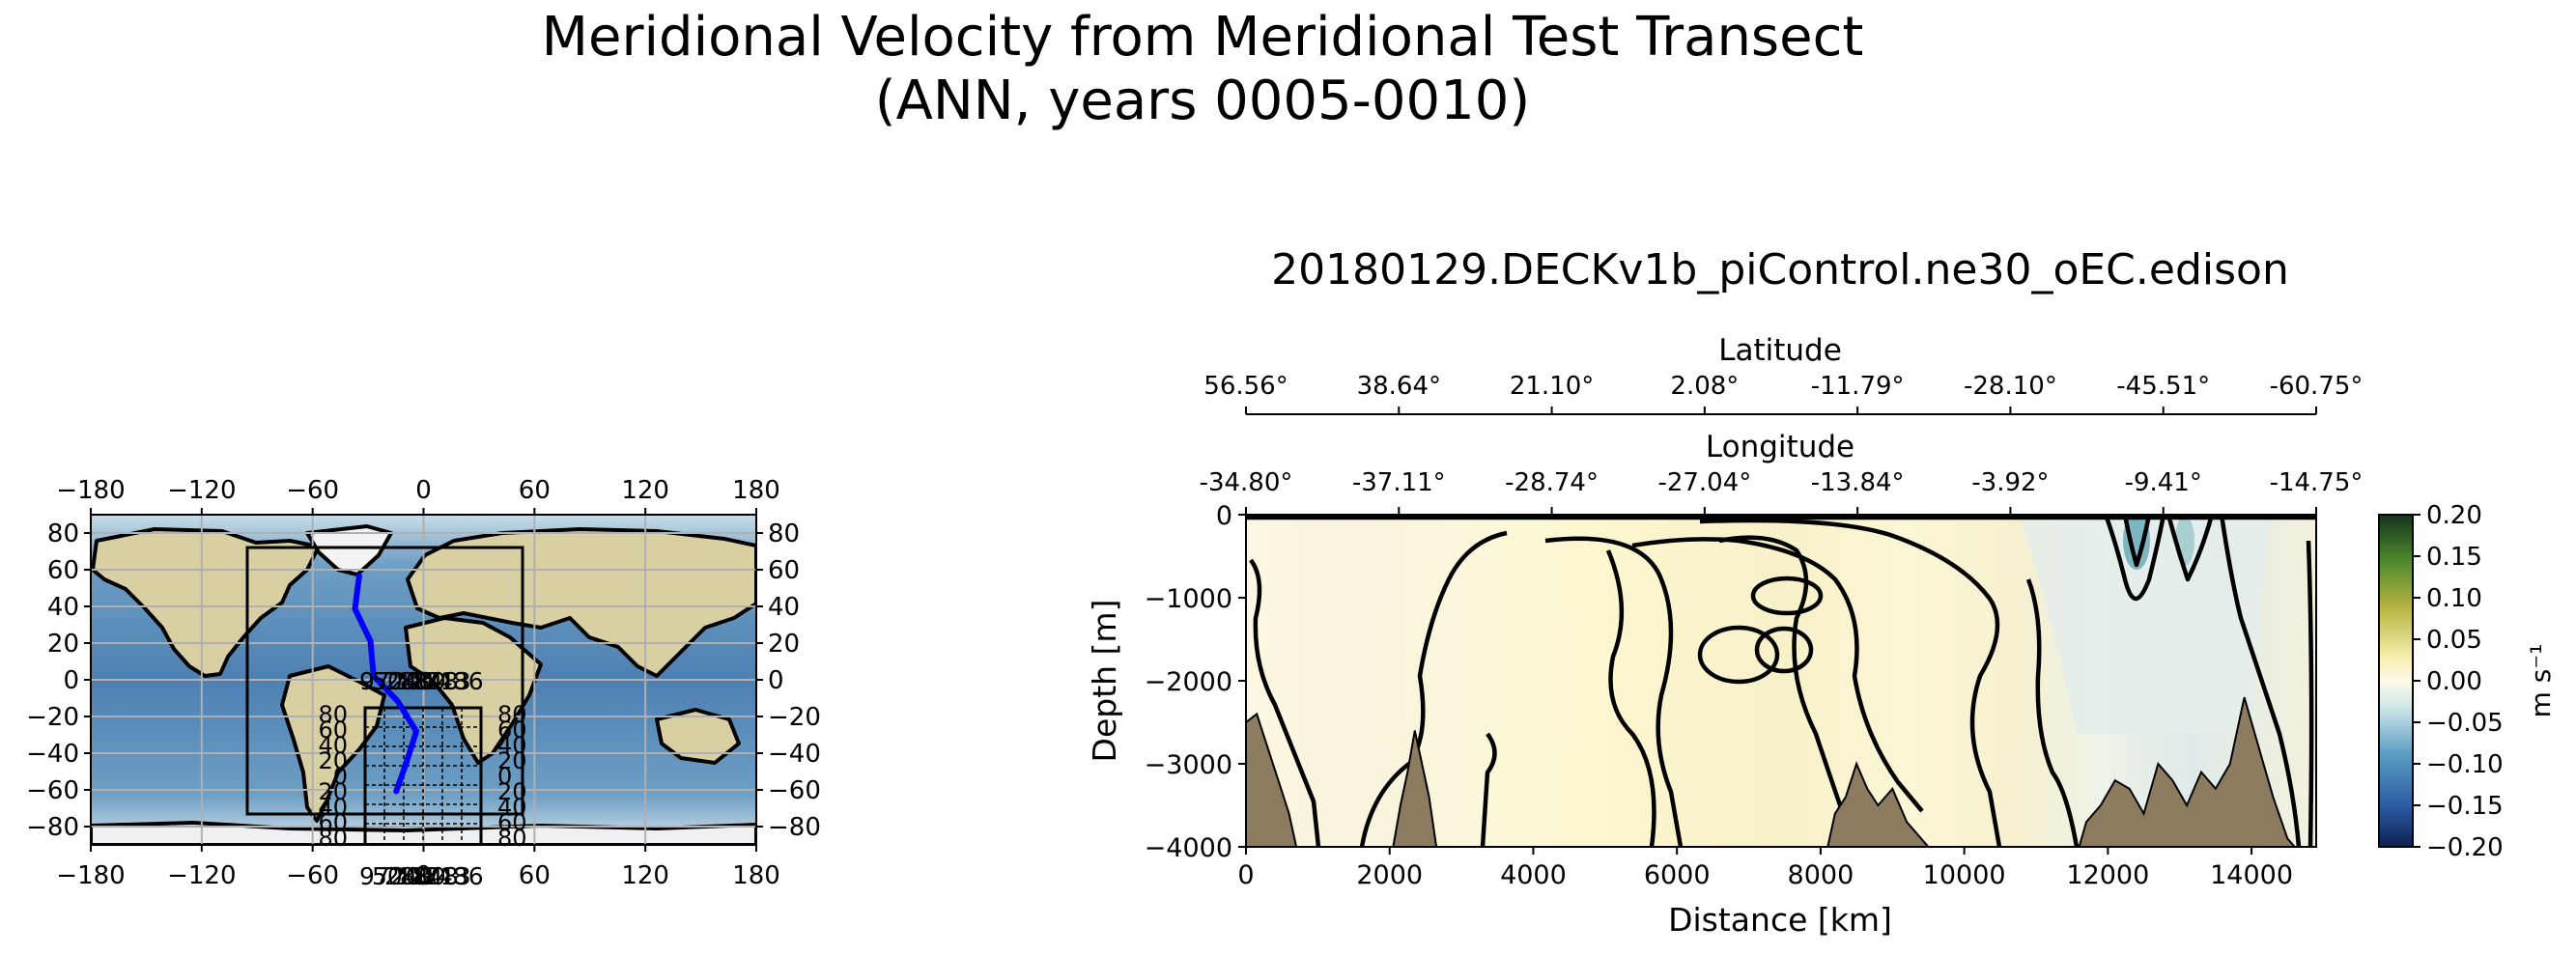 The image size is (2576, 955). I want to click on distance-tick-label: 0, so click(1245, 875).